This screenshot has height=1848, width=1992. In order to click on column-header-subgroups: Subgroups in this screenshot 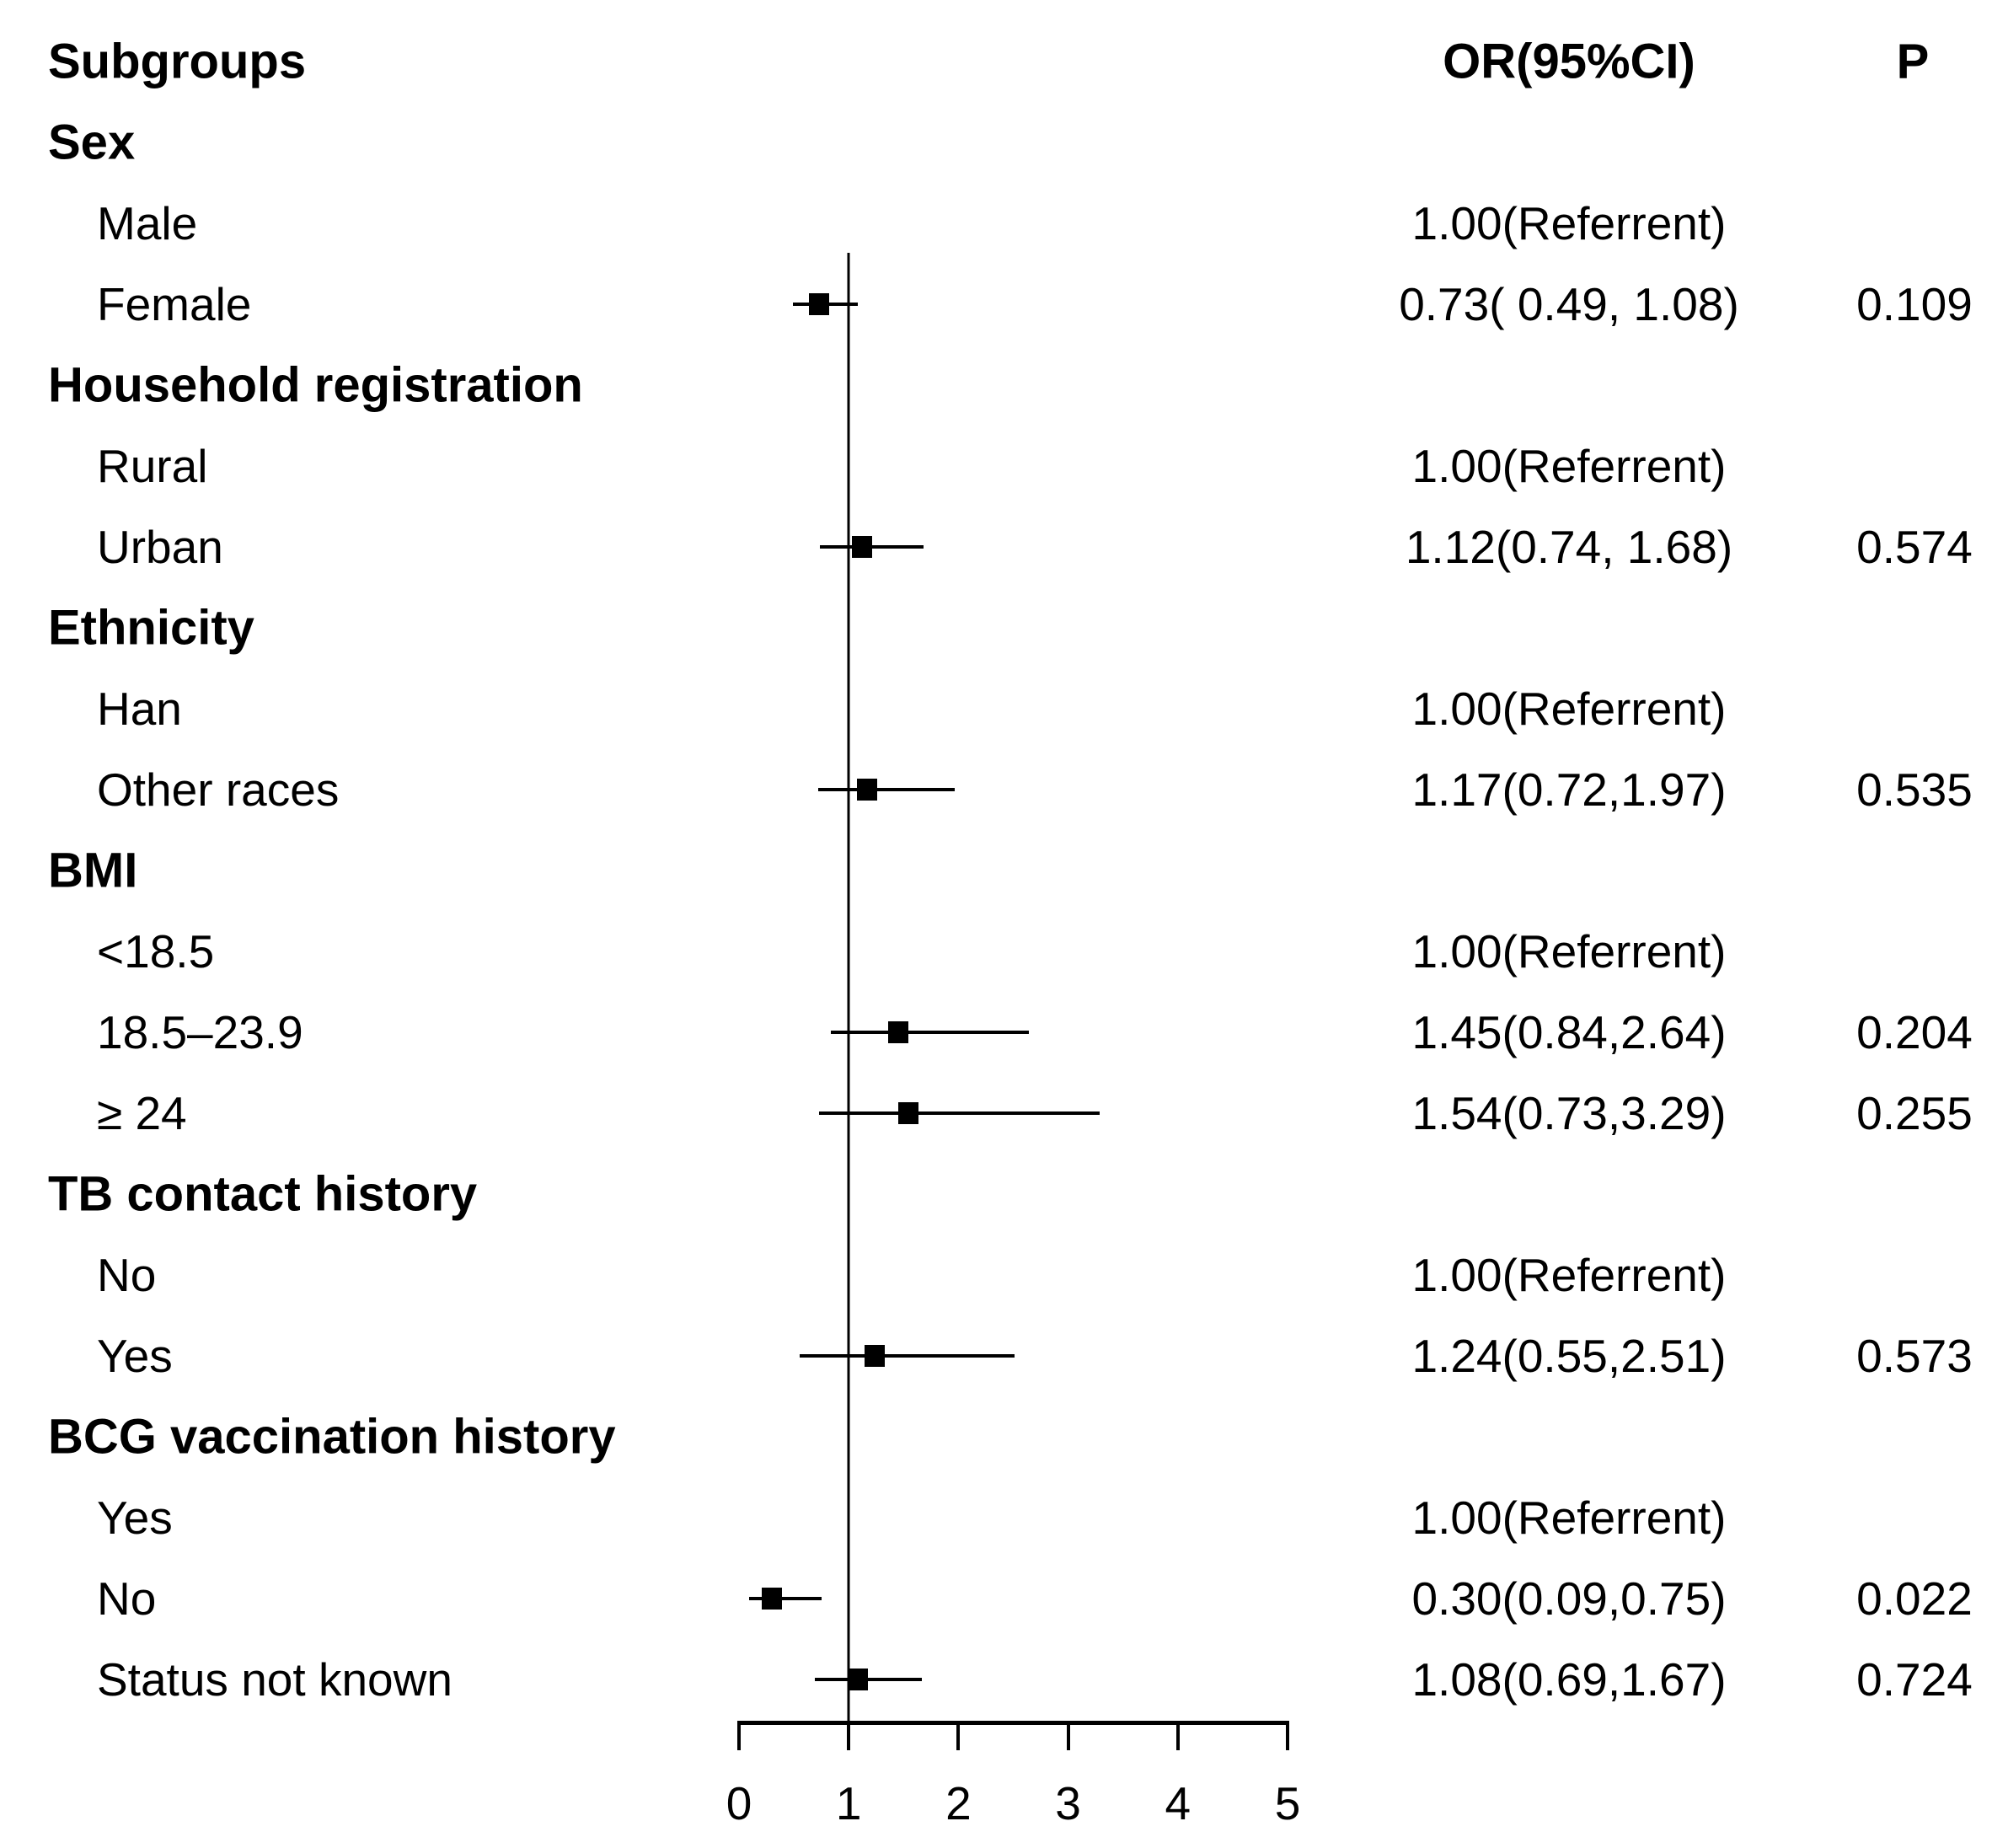, I will do `click(177, 62)`.